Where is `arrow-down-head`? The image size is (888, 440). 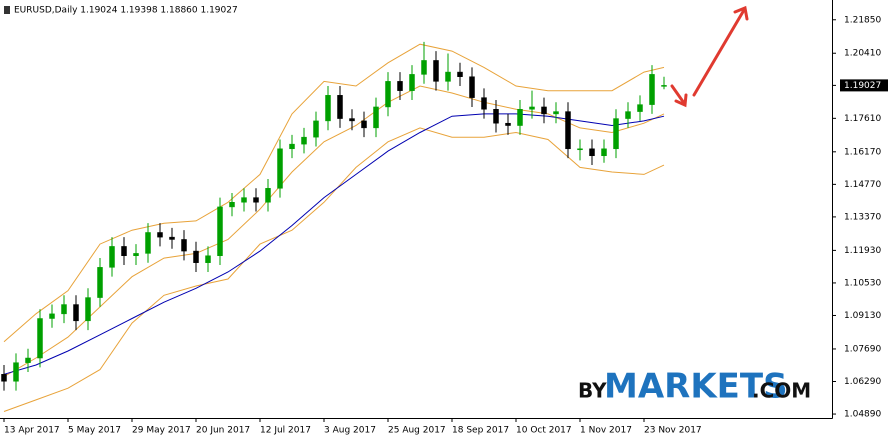
arrow-down-head is located at coordinates (681, 100).